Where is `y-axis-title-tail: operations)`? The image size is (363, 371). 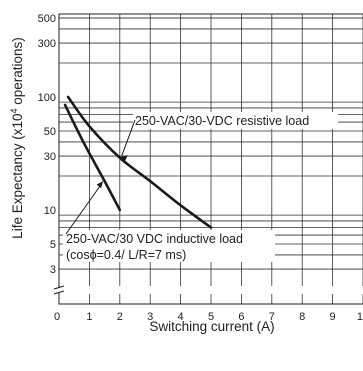
y-axis-title-tail: operations) is located at coordinates (17, 72).